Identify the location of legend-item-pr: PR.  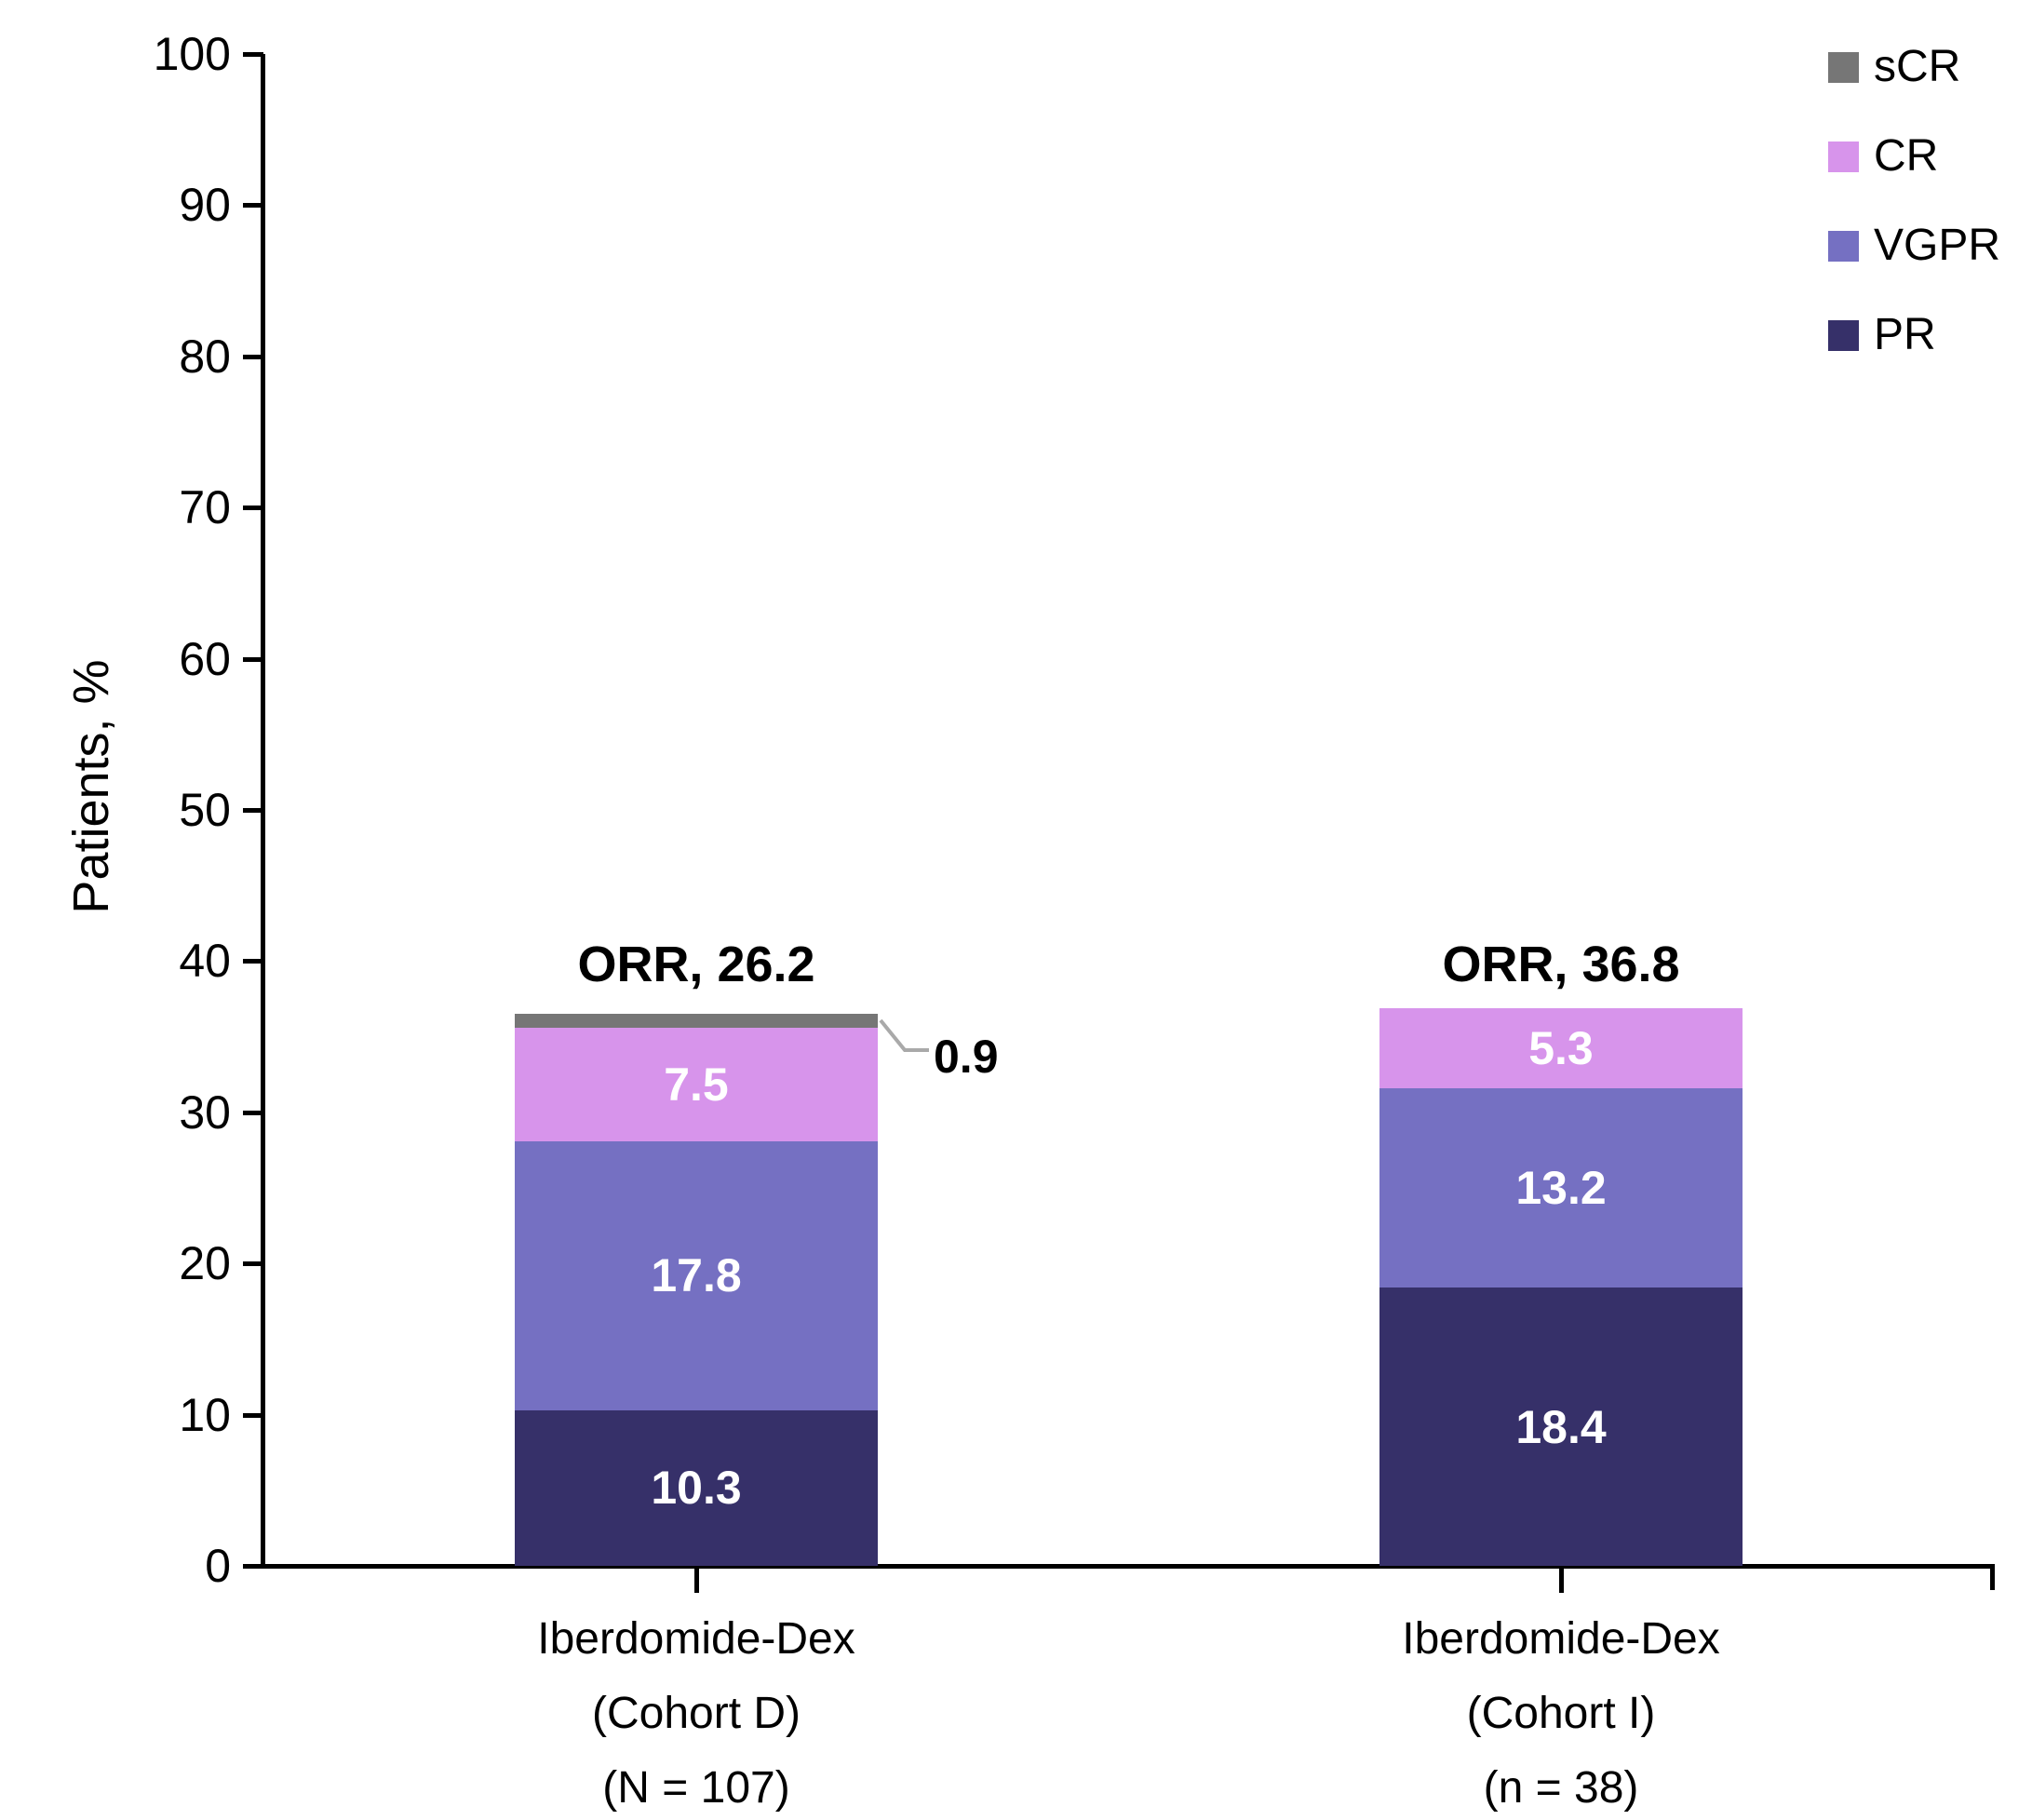
(1914, 334).